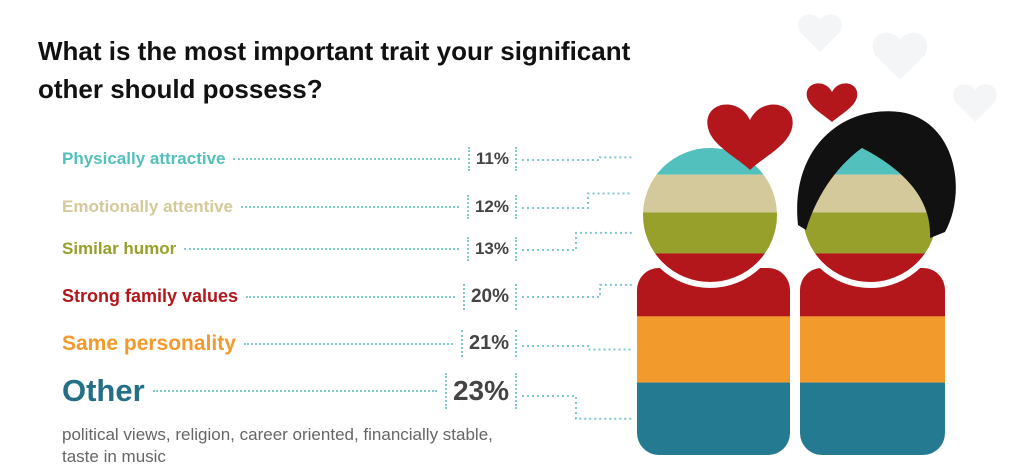 Image resolution: width=1013 pixels, height=476 pixels. Describe the element at coordinates (489, 296) in the screenshot. I see `value-label: 20%` at that location.